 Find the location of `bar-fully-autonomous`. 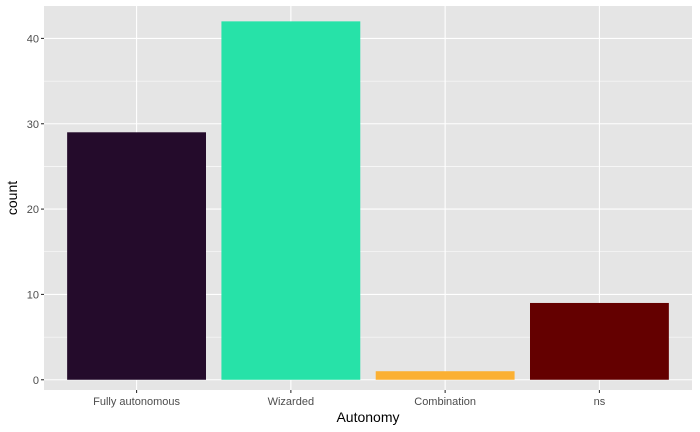

bar-fully-autonomous is located at coordinates (137, 256).